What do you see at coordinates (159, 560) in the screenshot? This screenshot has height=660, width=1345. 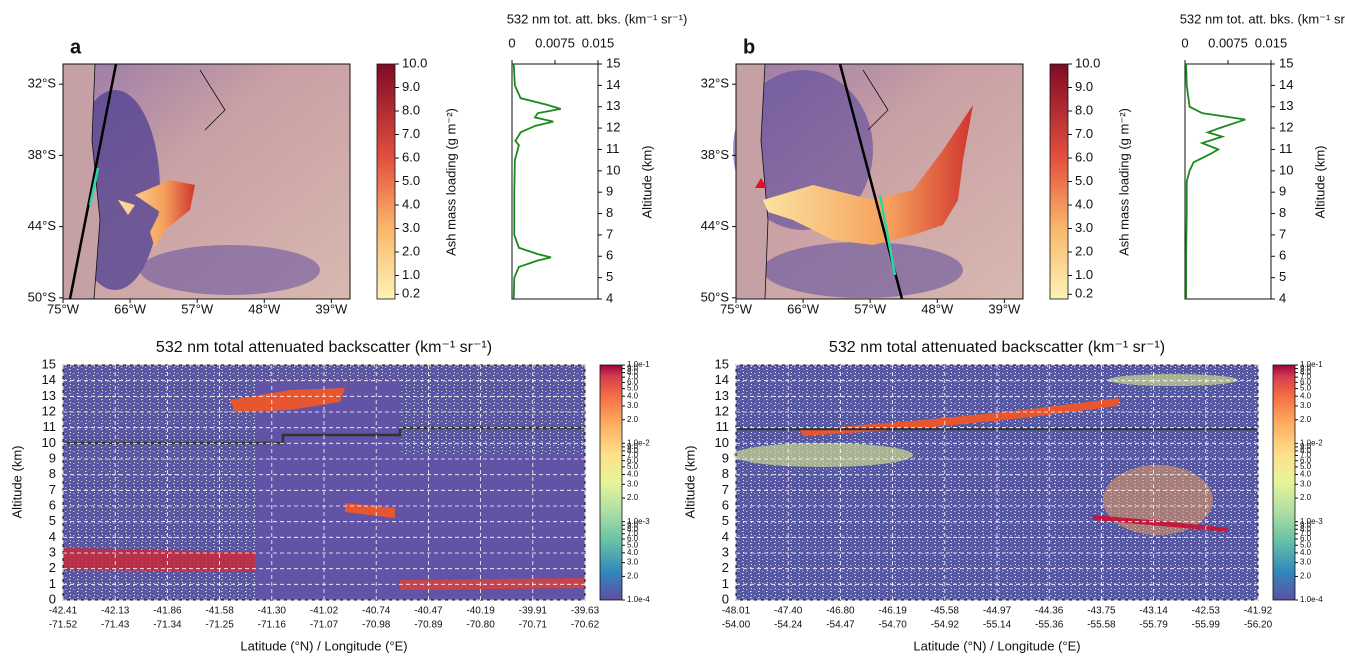 I see `low-cloud` at bounding box center [159, 560].